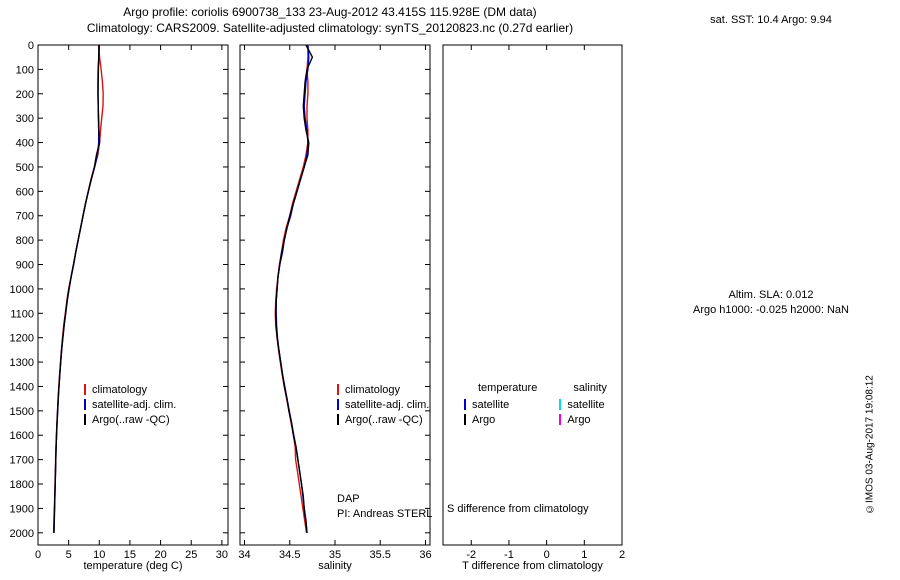  What do you see at coordinates (771, 20) in the screenshot?
I see `sst-map-title: sat. SST: 10.4 Argo: 9.94` at bounding box center [771, 20].